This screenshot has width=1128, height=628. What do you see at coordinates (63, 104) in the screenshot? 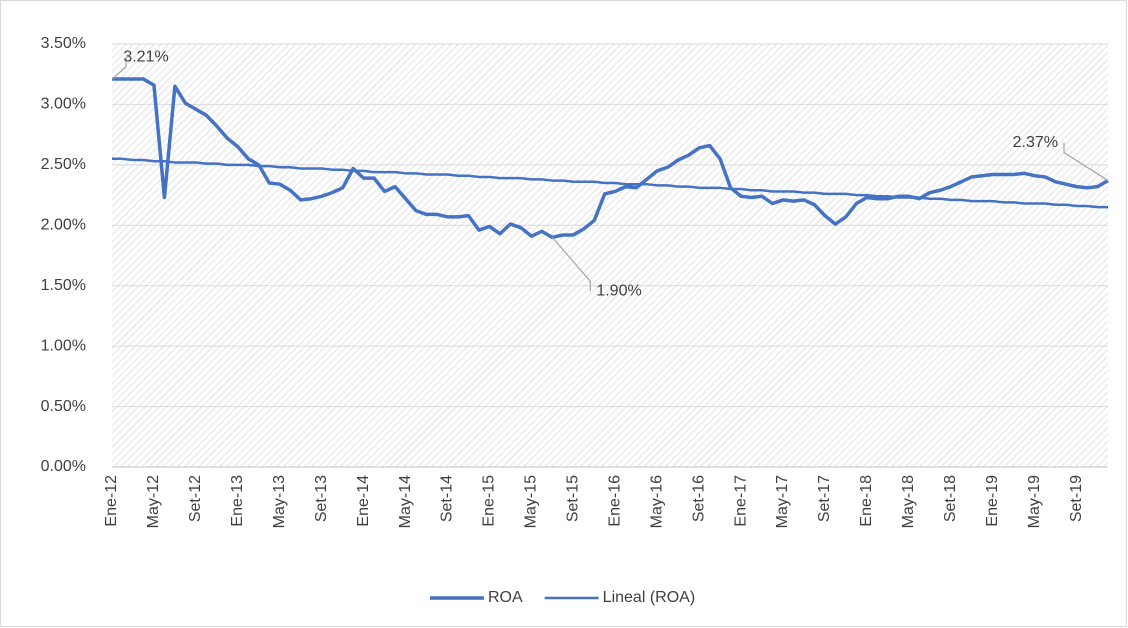
I see `y-tick-label: 3.00%` at bounding box center [63, 104].